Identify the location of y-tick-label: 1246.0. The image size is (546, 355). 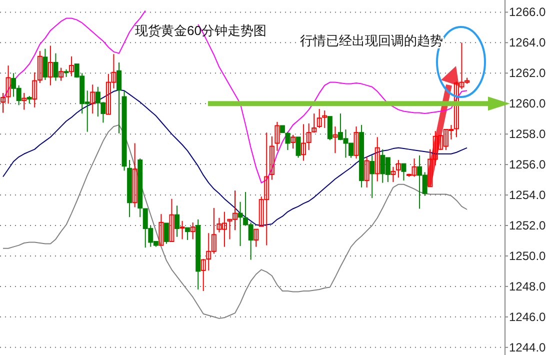
(527, 317).